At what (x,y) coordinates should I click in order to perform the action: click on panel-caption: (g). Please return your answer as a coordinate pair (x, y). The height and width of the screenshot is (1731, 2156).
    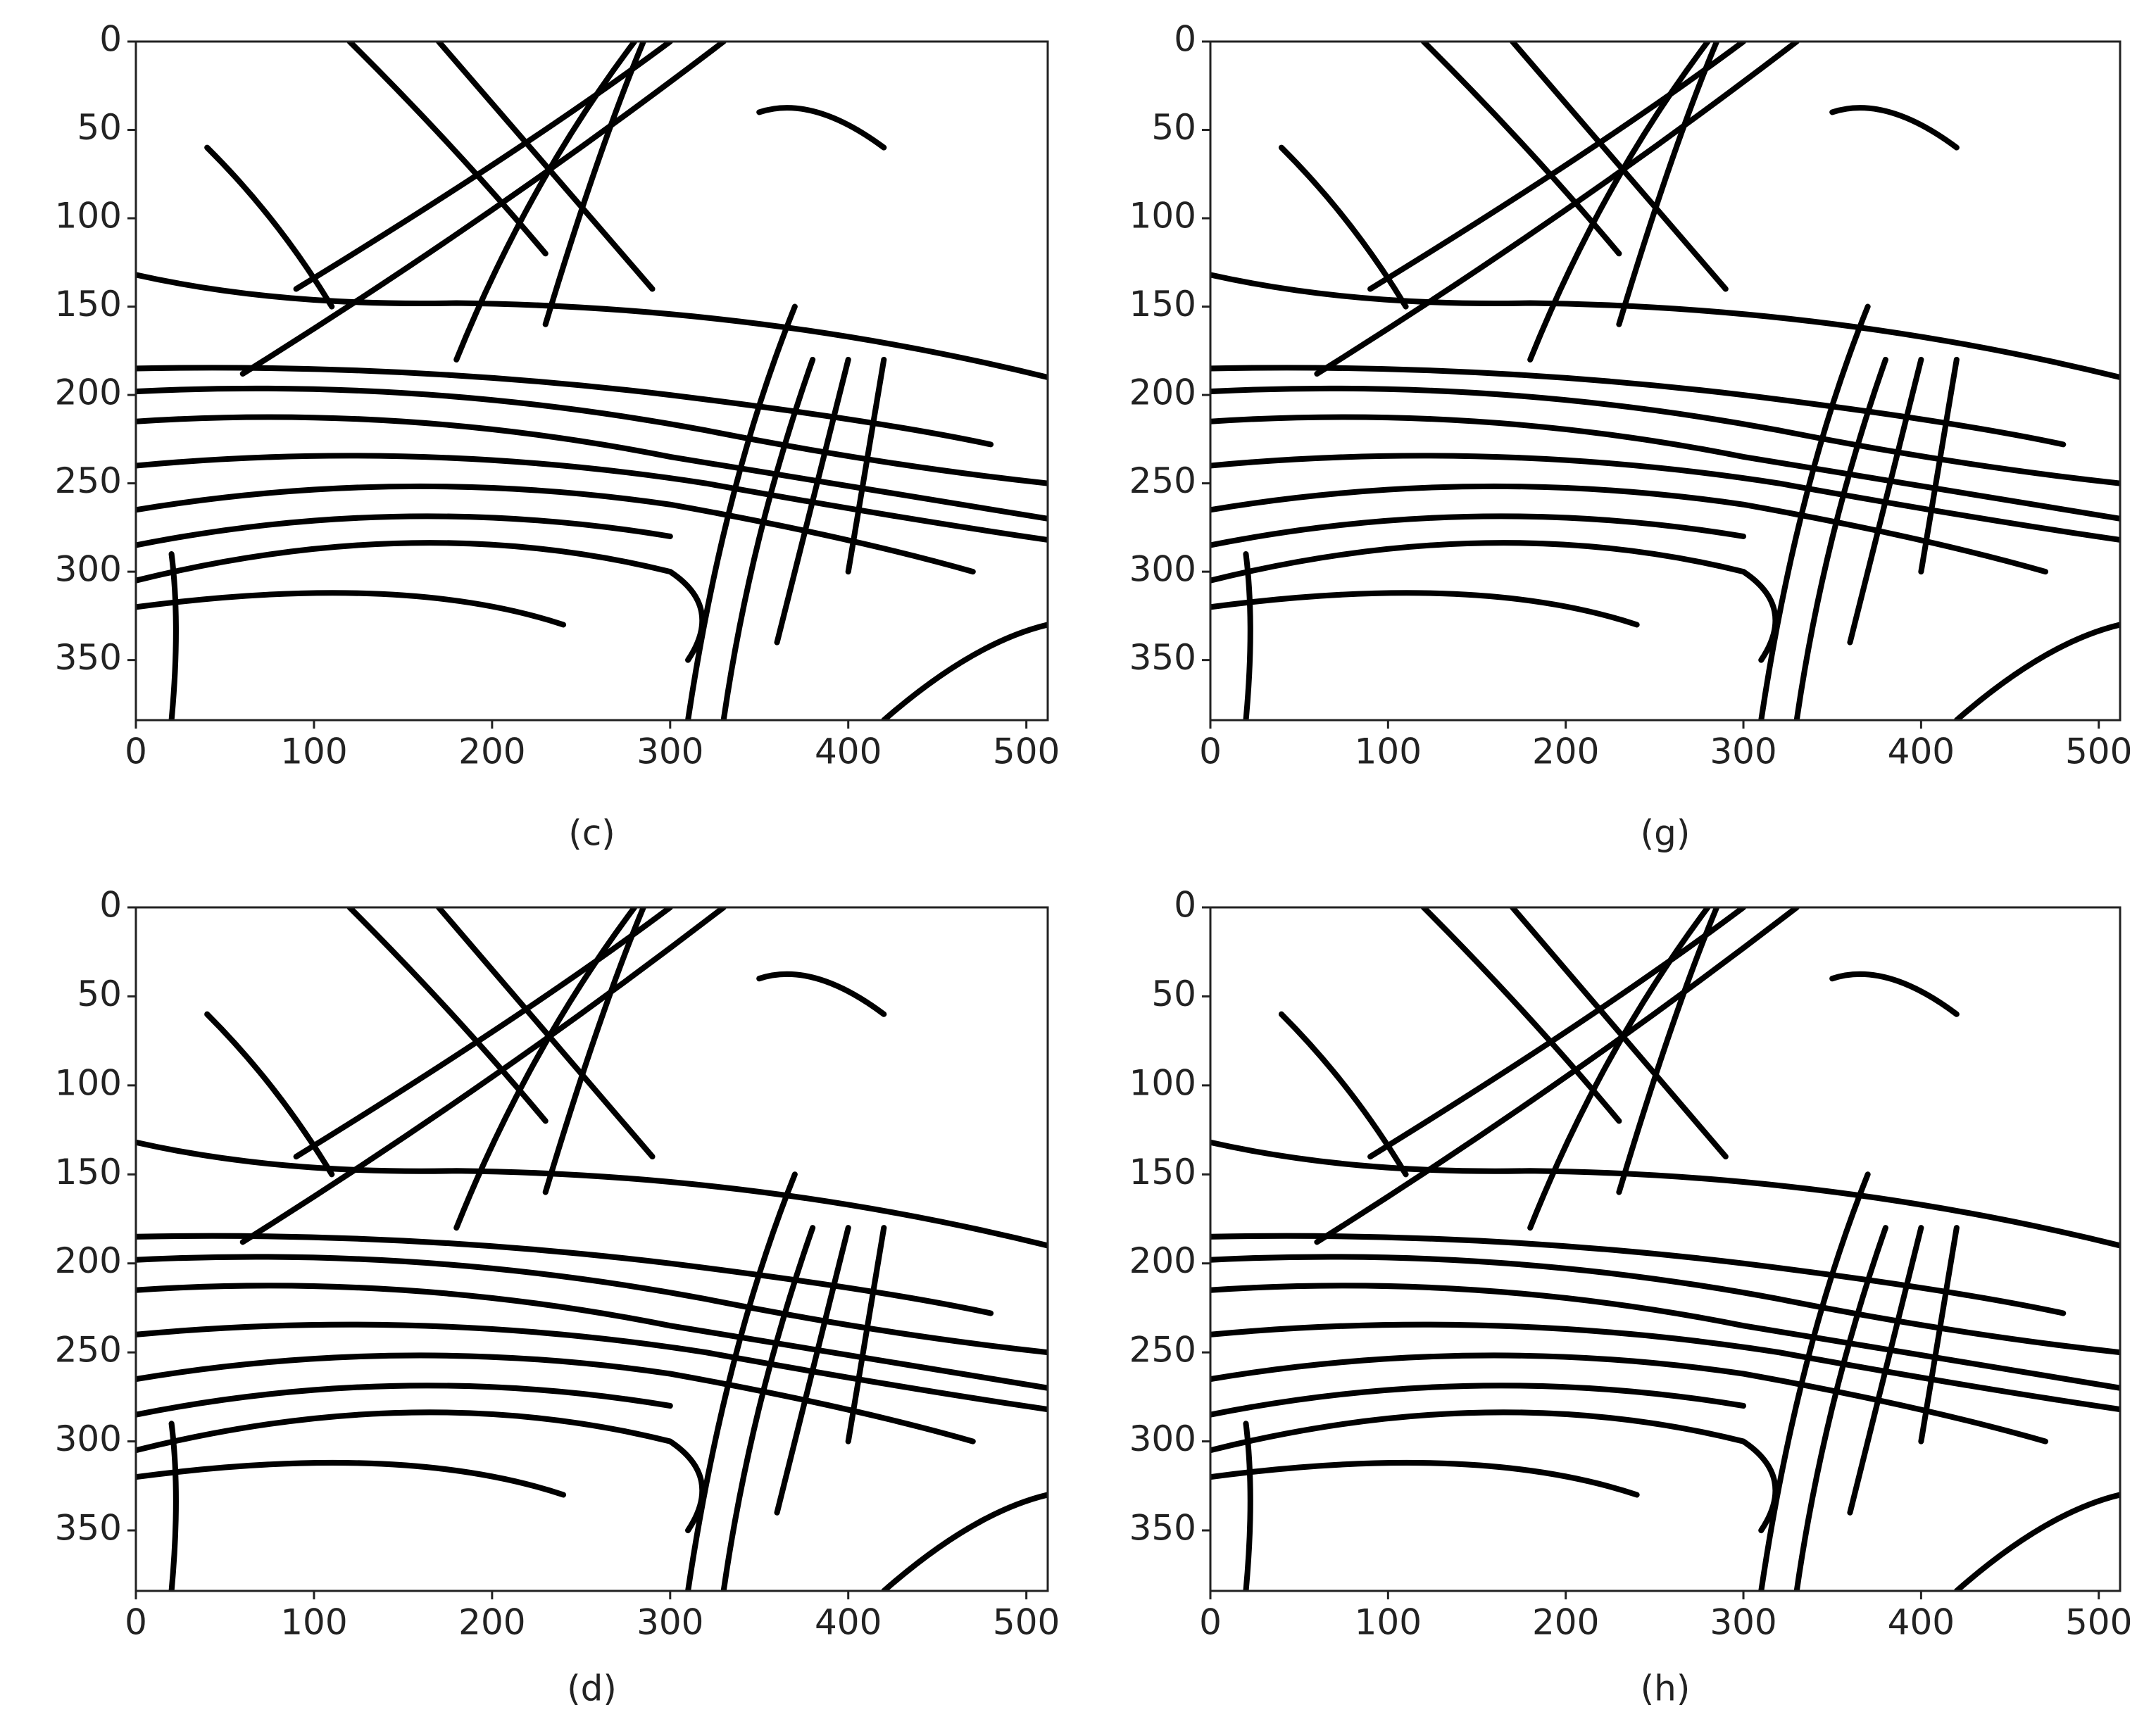
    Looking at the image, I should click on (1666, 833).